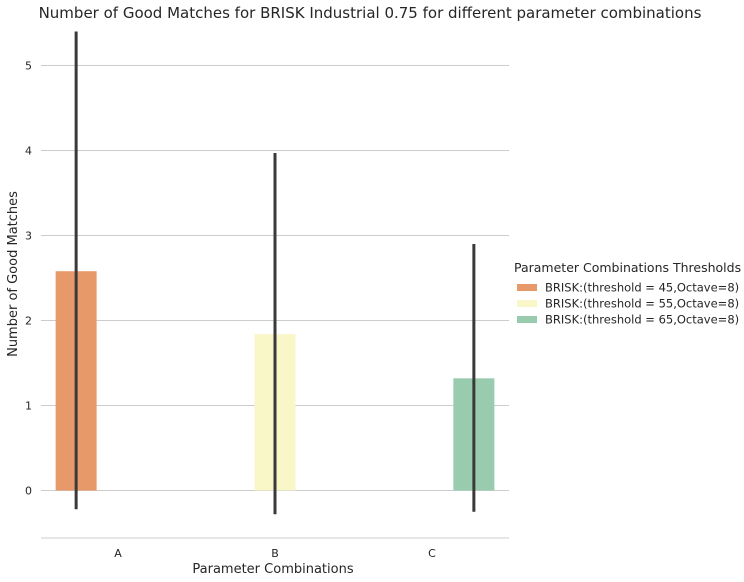 The height and width of the screenshot is (582, 744). I want to click on x-axis: A B C, so click(275, 553).